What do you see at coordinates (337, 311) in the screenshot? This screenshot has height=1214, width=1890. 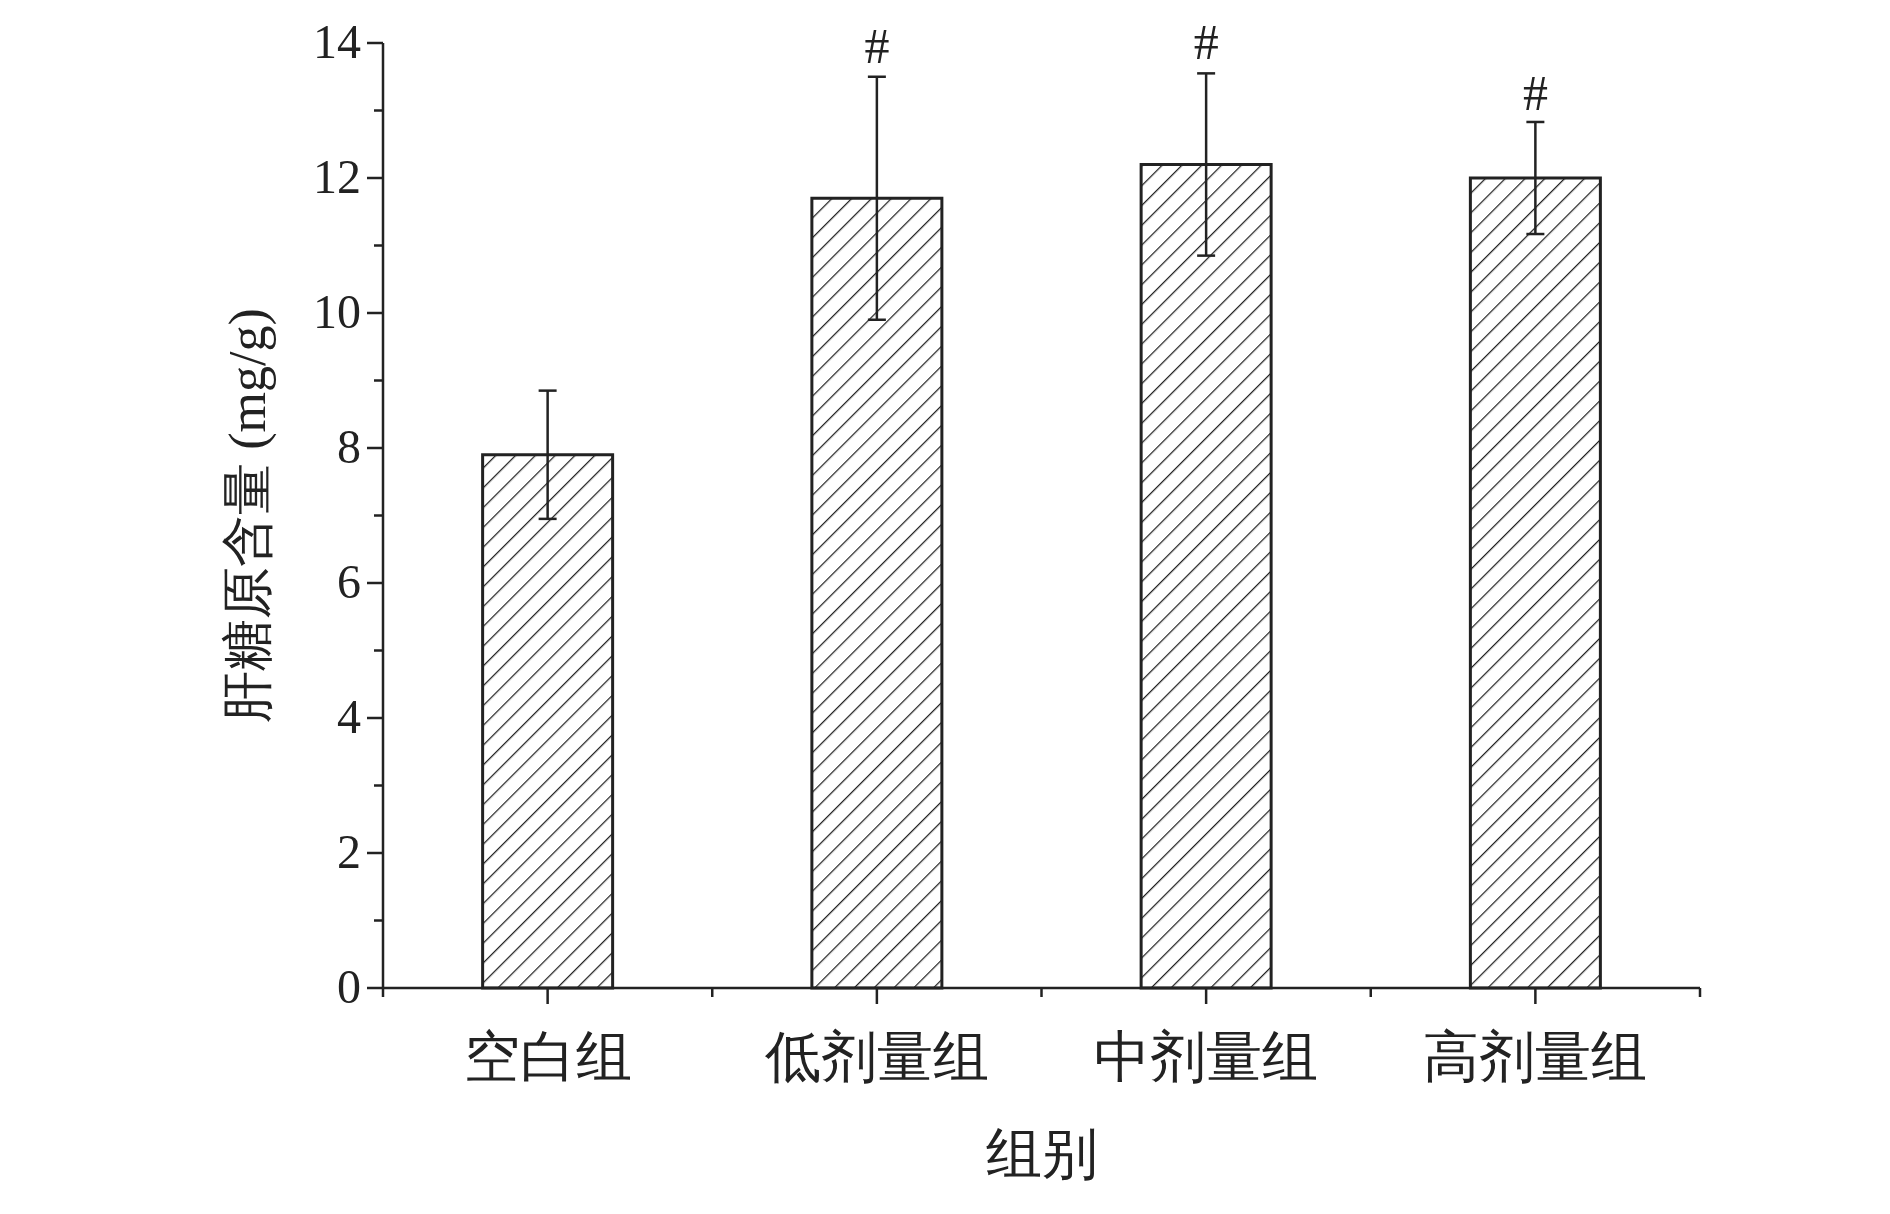 I see `y-tick-label: 10` at bounding box center [337, 311].